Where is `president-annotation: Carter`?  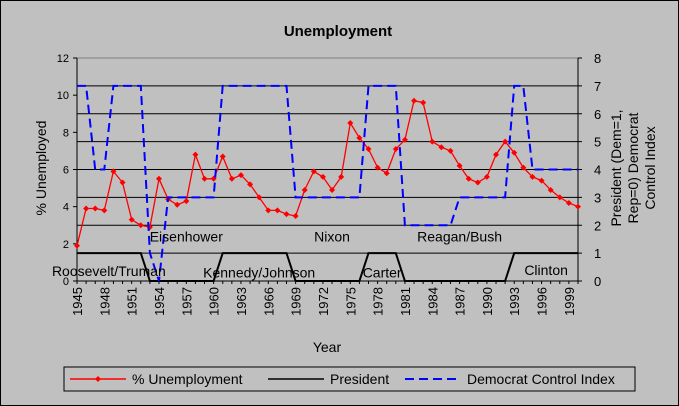
president-annotation: Carter is located at coordinates (382, 273).